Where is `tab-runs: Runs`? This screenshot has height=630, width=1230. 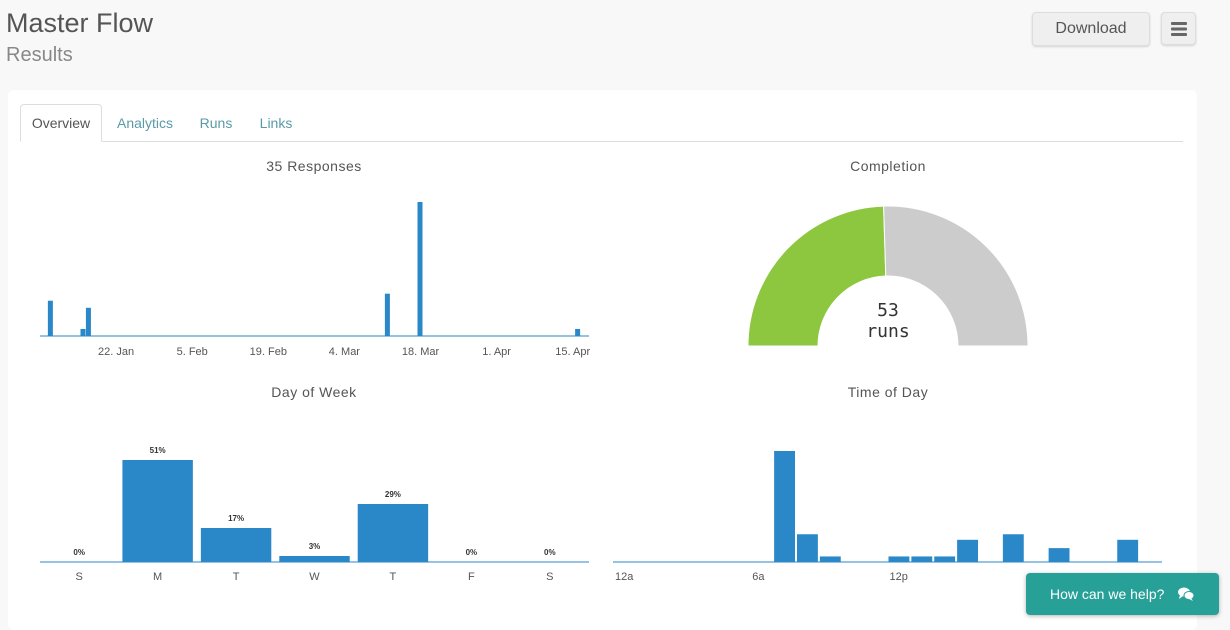 tab-runs: Runs is located at coordinates (216, 123).